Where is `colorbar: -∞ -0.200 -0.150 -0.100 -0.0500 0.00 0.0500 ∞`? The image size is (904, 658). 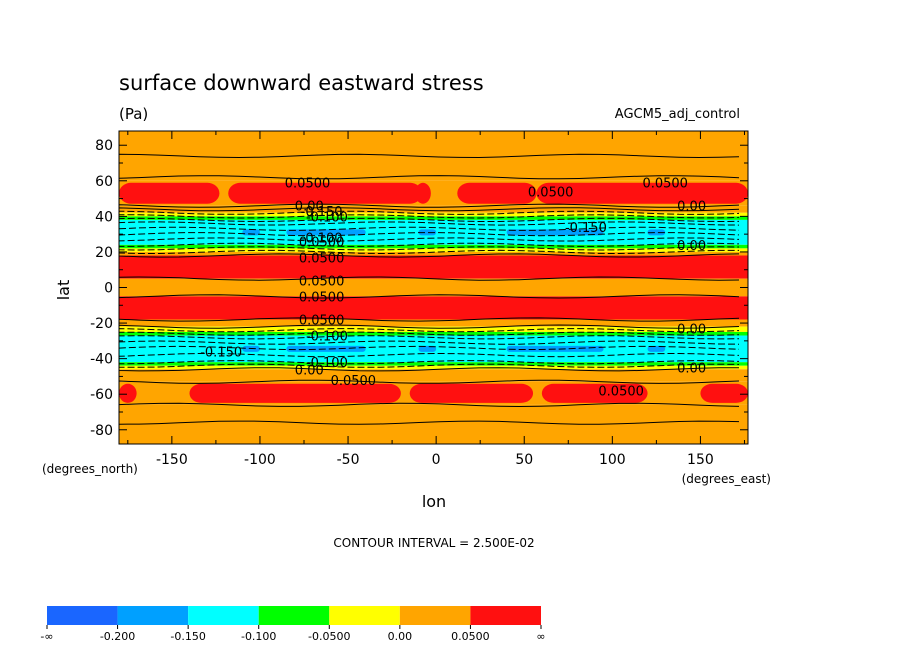 colorbar: -∞ -0.200 -0.150 -0.100 -0.0500 0.00 0.0500 ∞ is located at coordinates (293, 624).